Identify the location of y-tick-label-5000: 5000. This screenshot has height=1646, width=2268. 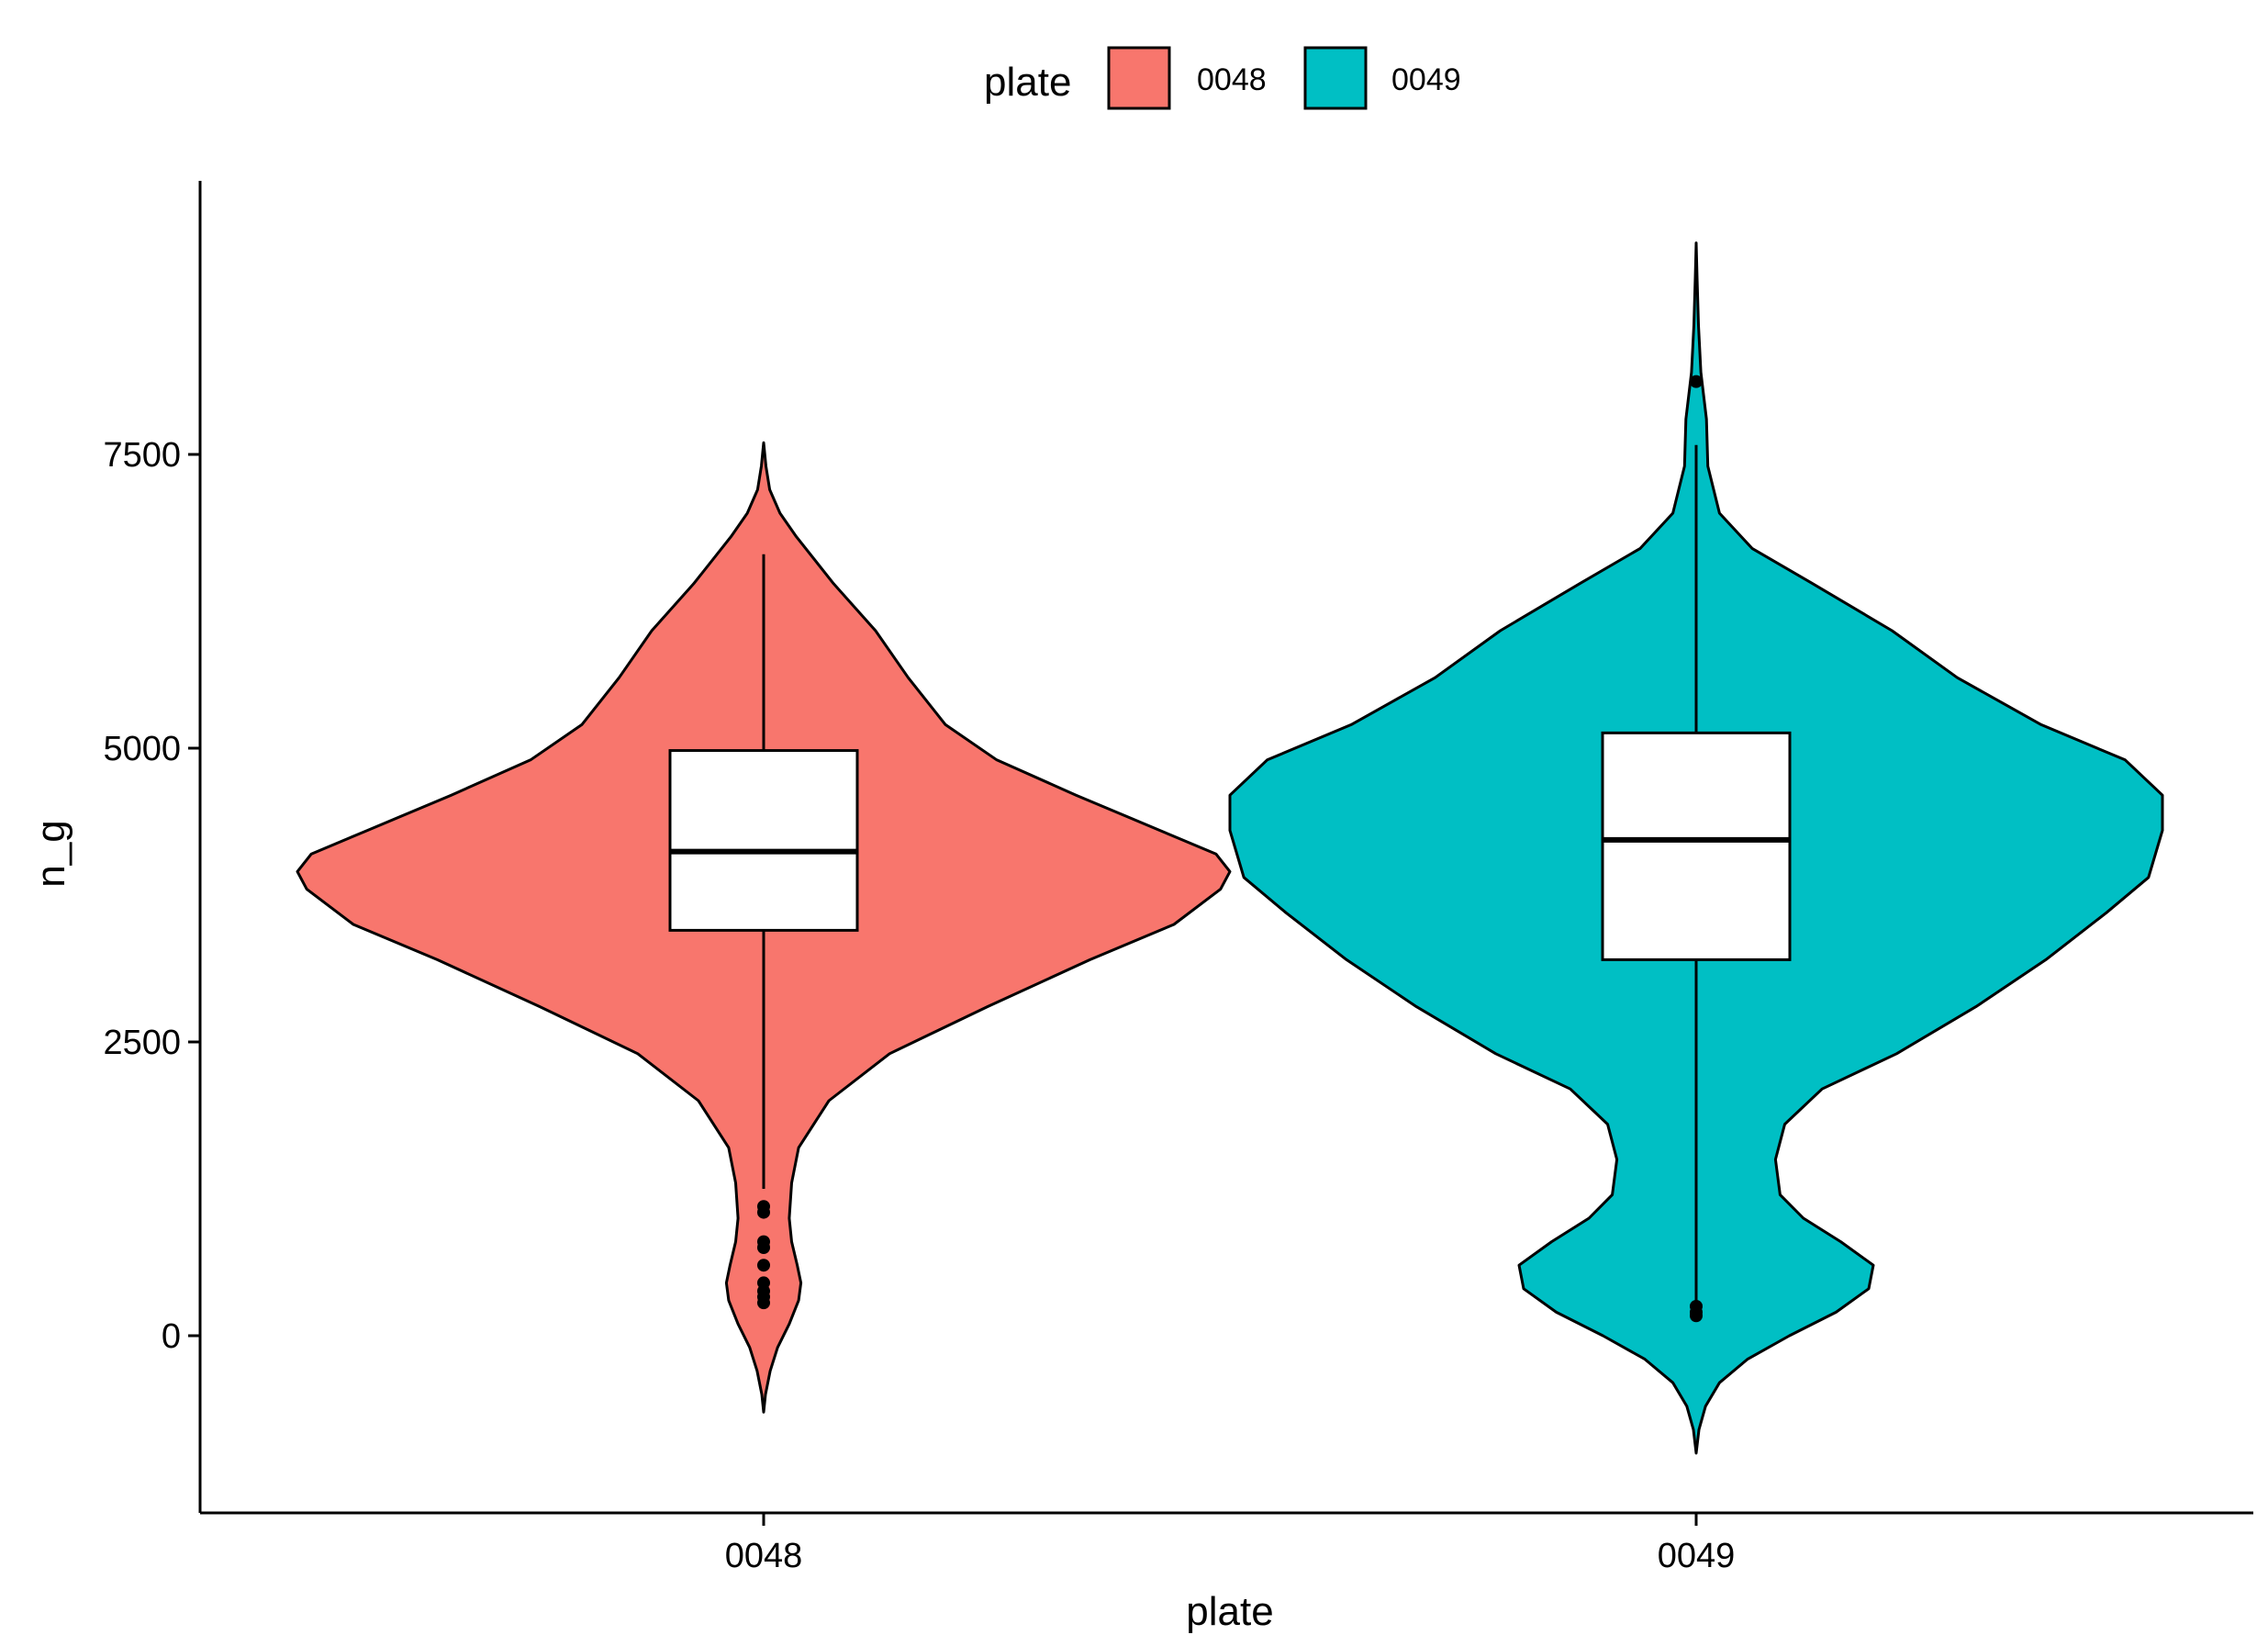
(142, 749).